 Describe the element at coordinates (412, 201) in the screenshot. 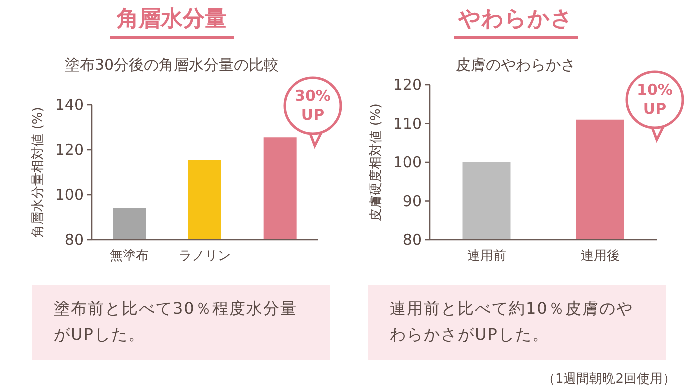

I see `y-tick-label: 90` at that location.